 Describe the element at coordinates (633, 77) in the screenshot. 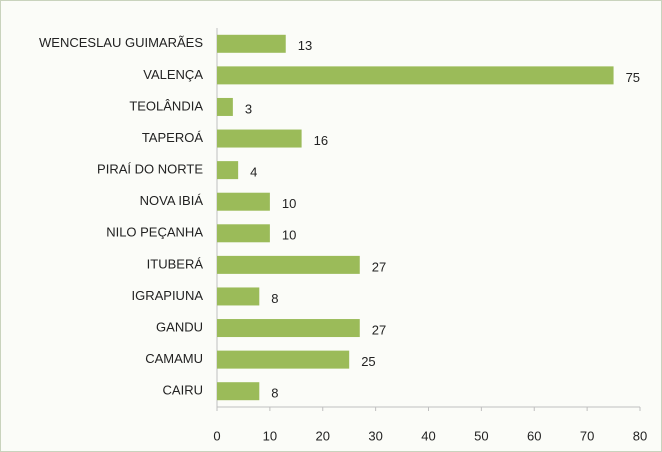

I see `data-label: 75` at that location.